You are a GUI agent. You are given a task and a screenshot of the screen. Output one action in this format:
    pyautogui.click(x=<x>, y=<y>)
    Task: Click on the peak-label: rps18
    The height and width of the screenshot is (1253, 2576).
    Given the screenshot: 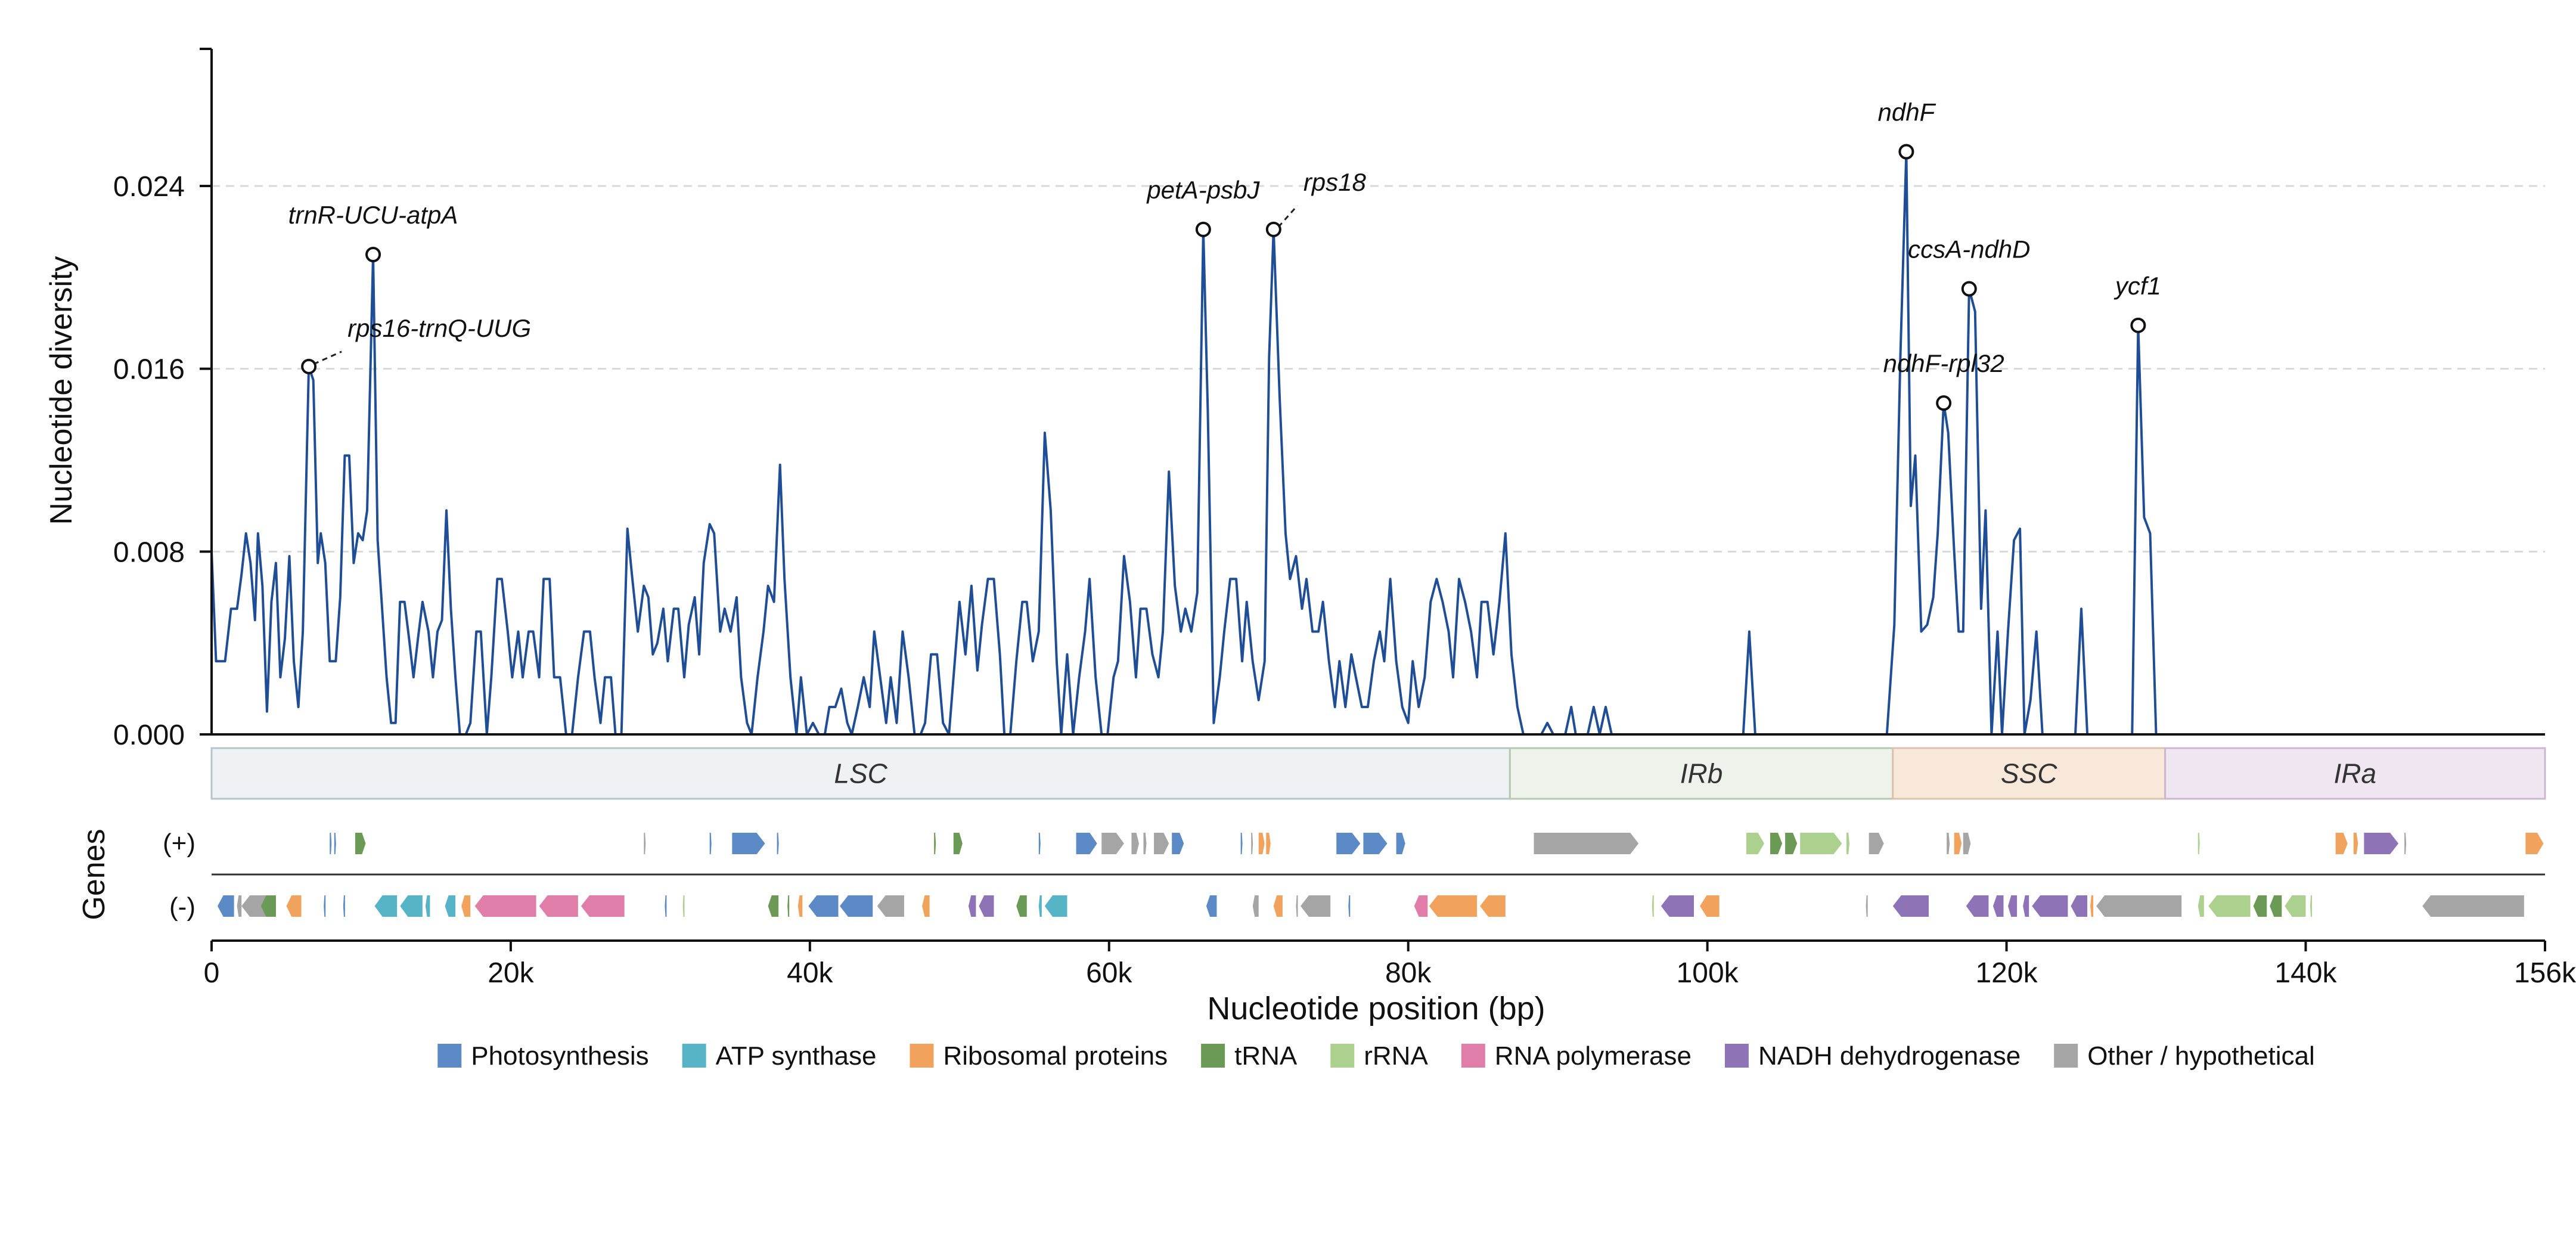 What is the action you would take?
    pyautogui.click(x=1335, y=182)
    